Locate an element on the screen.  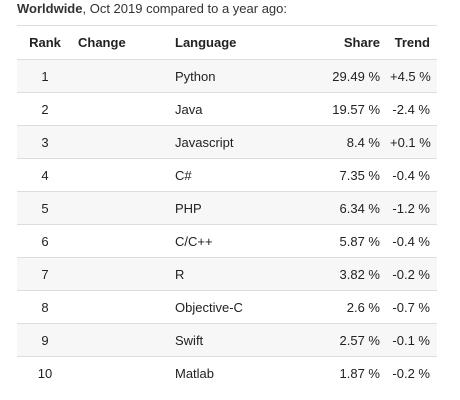
table-cell: 8.4 % is located at coordinates (342, 142).